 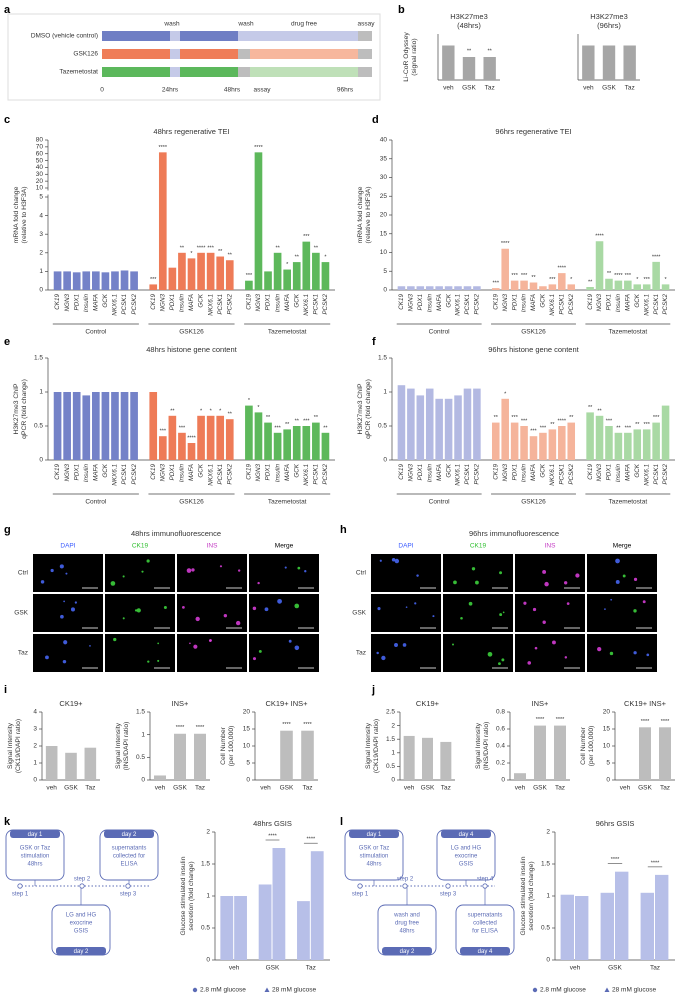 What do you see at coordinates (478, 546) in the screenshot?
I see `micrograph-column-label: CK19` at bounding box center [478, 546].